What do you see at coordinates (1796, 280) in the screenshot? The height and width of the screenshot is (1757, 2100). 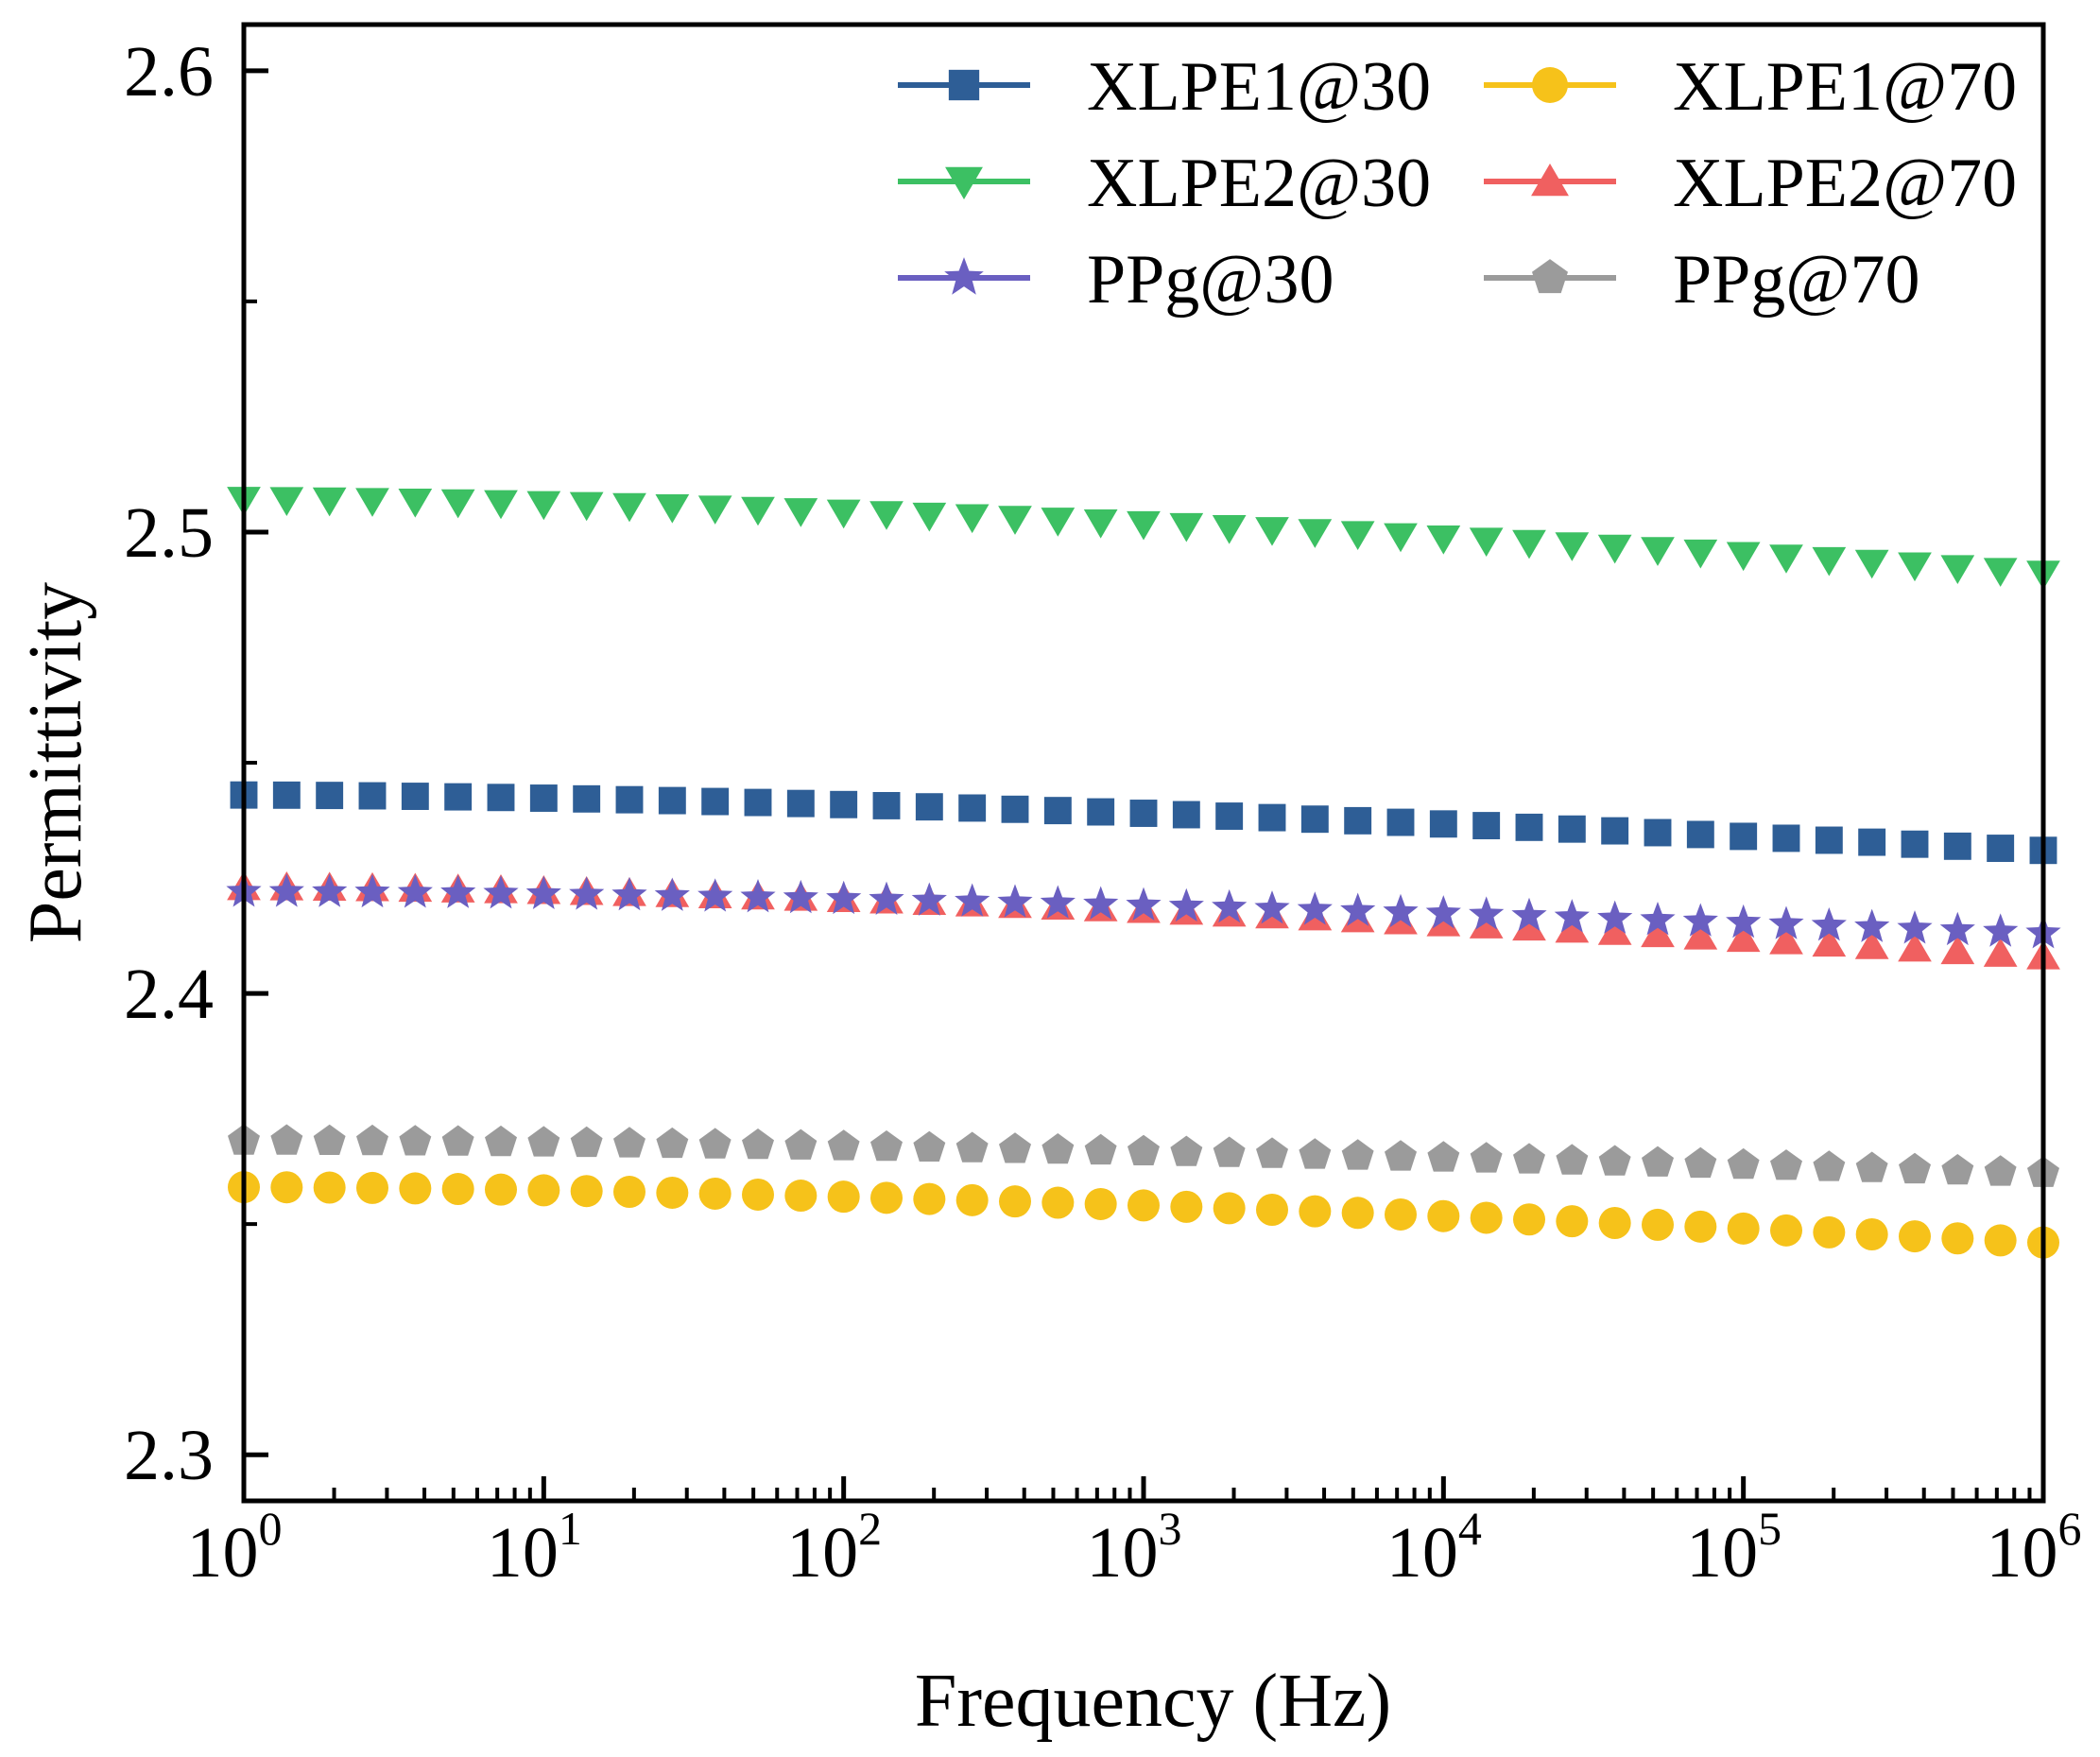 I see `legend-label: PPg@70` at bounding box center [1796, 280].